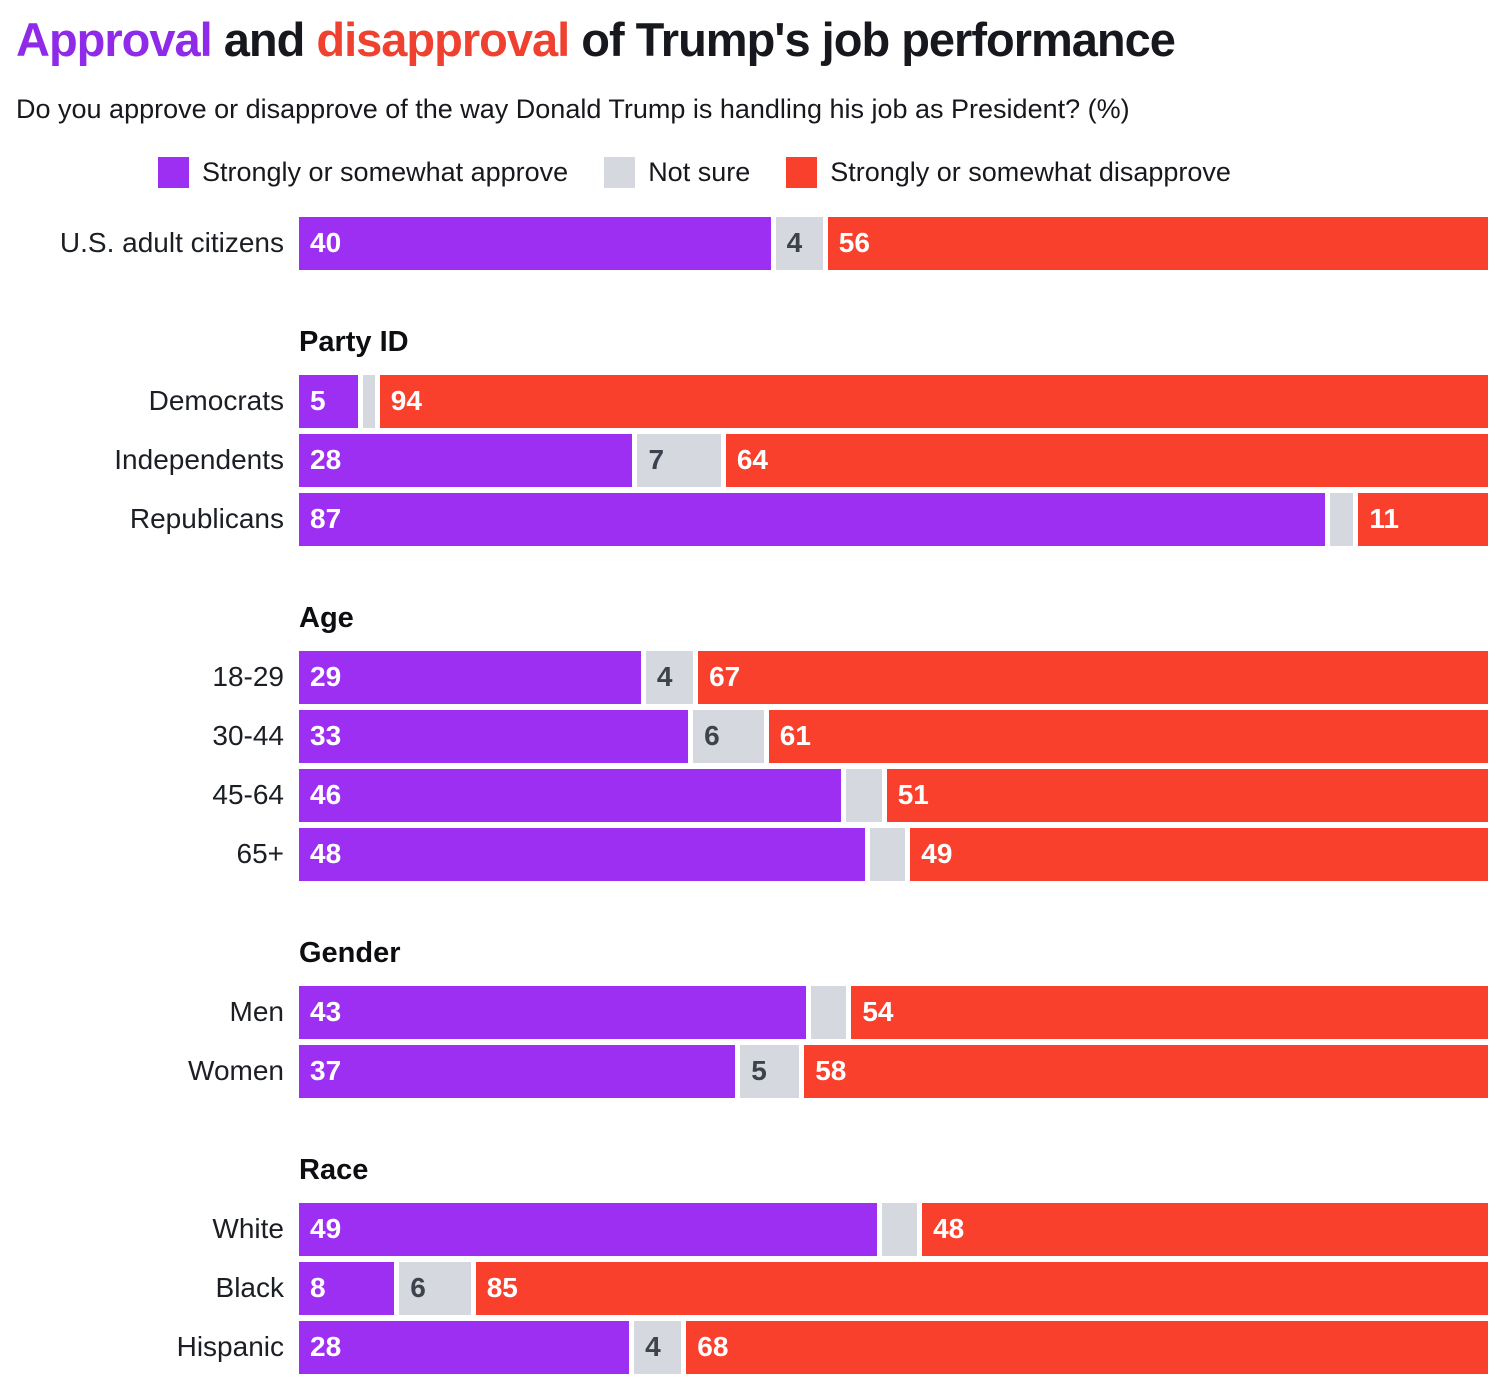  Describe the element at coordinates (1087, 1347) in the screenshot. I see `segment-disapprove: 68` at that location.